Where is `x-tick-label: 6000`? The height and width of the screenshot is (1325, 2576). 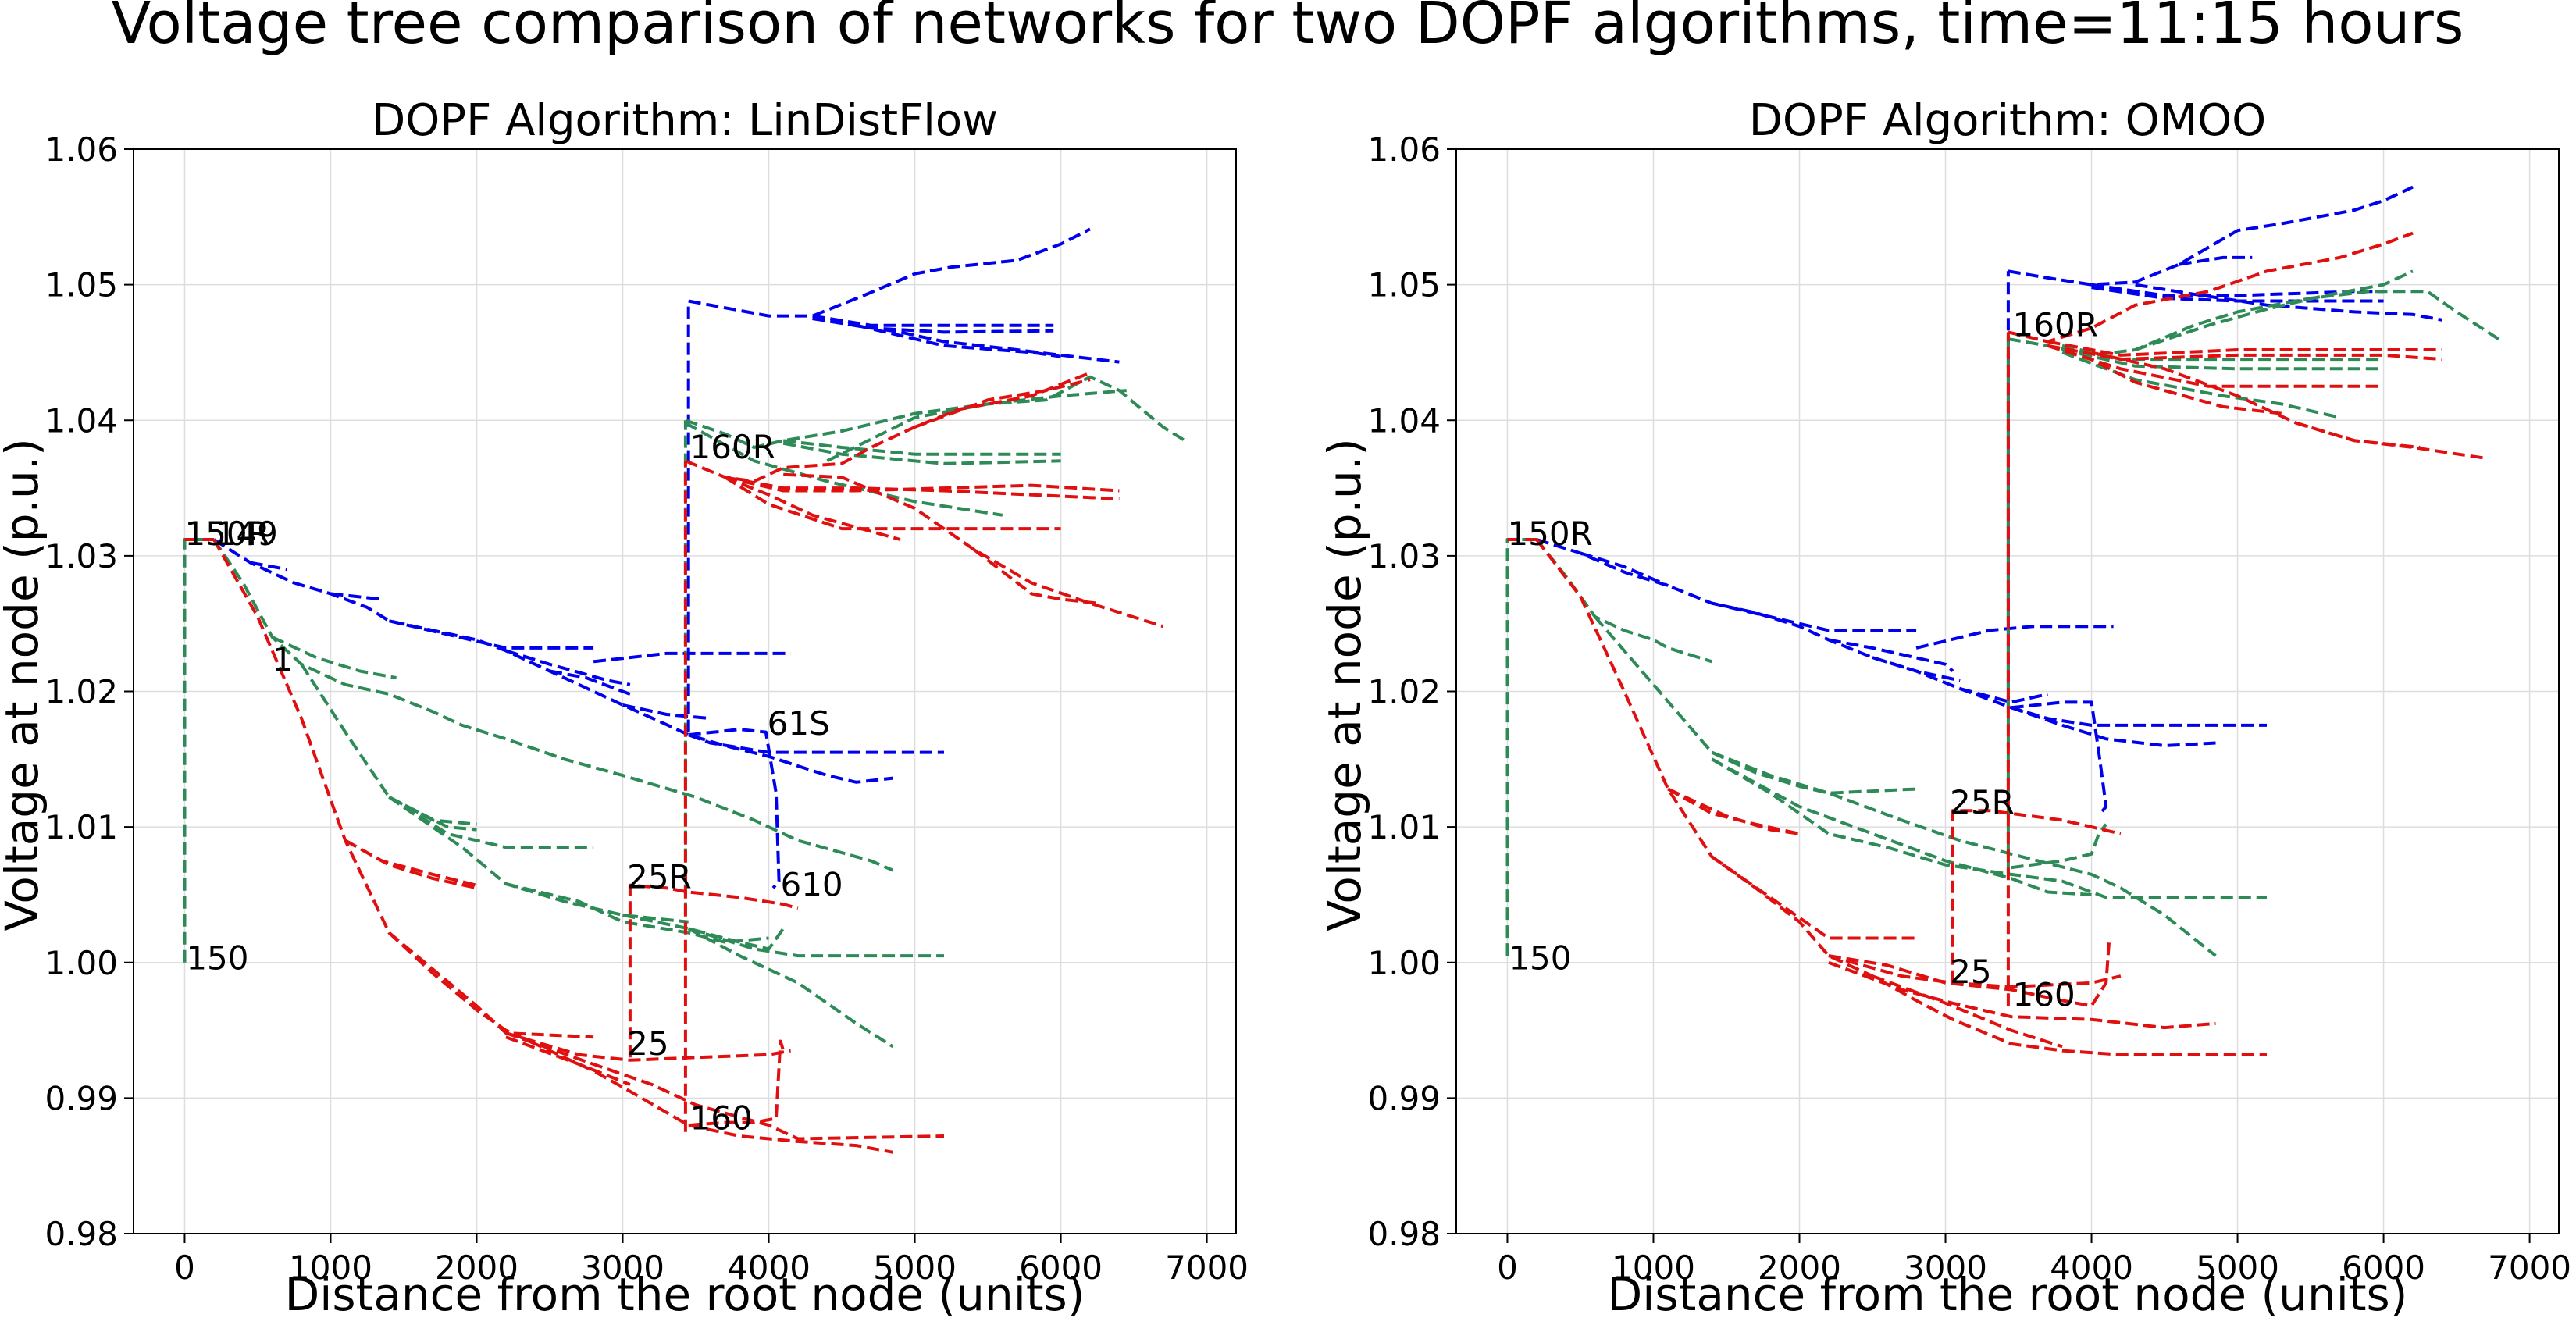 x-tick-label: 6000 is located at coordinates (2383, 1267).